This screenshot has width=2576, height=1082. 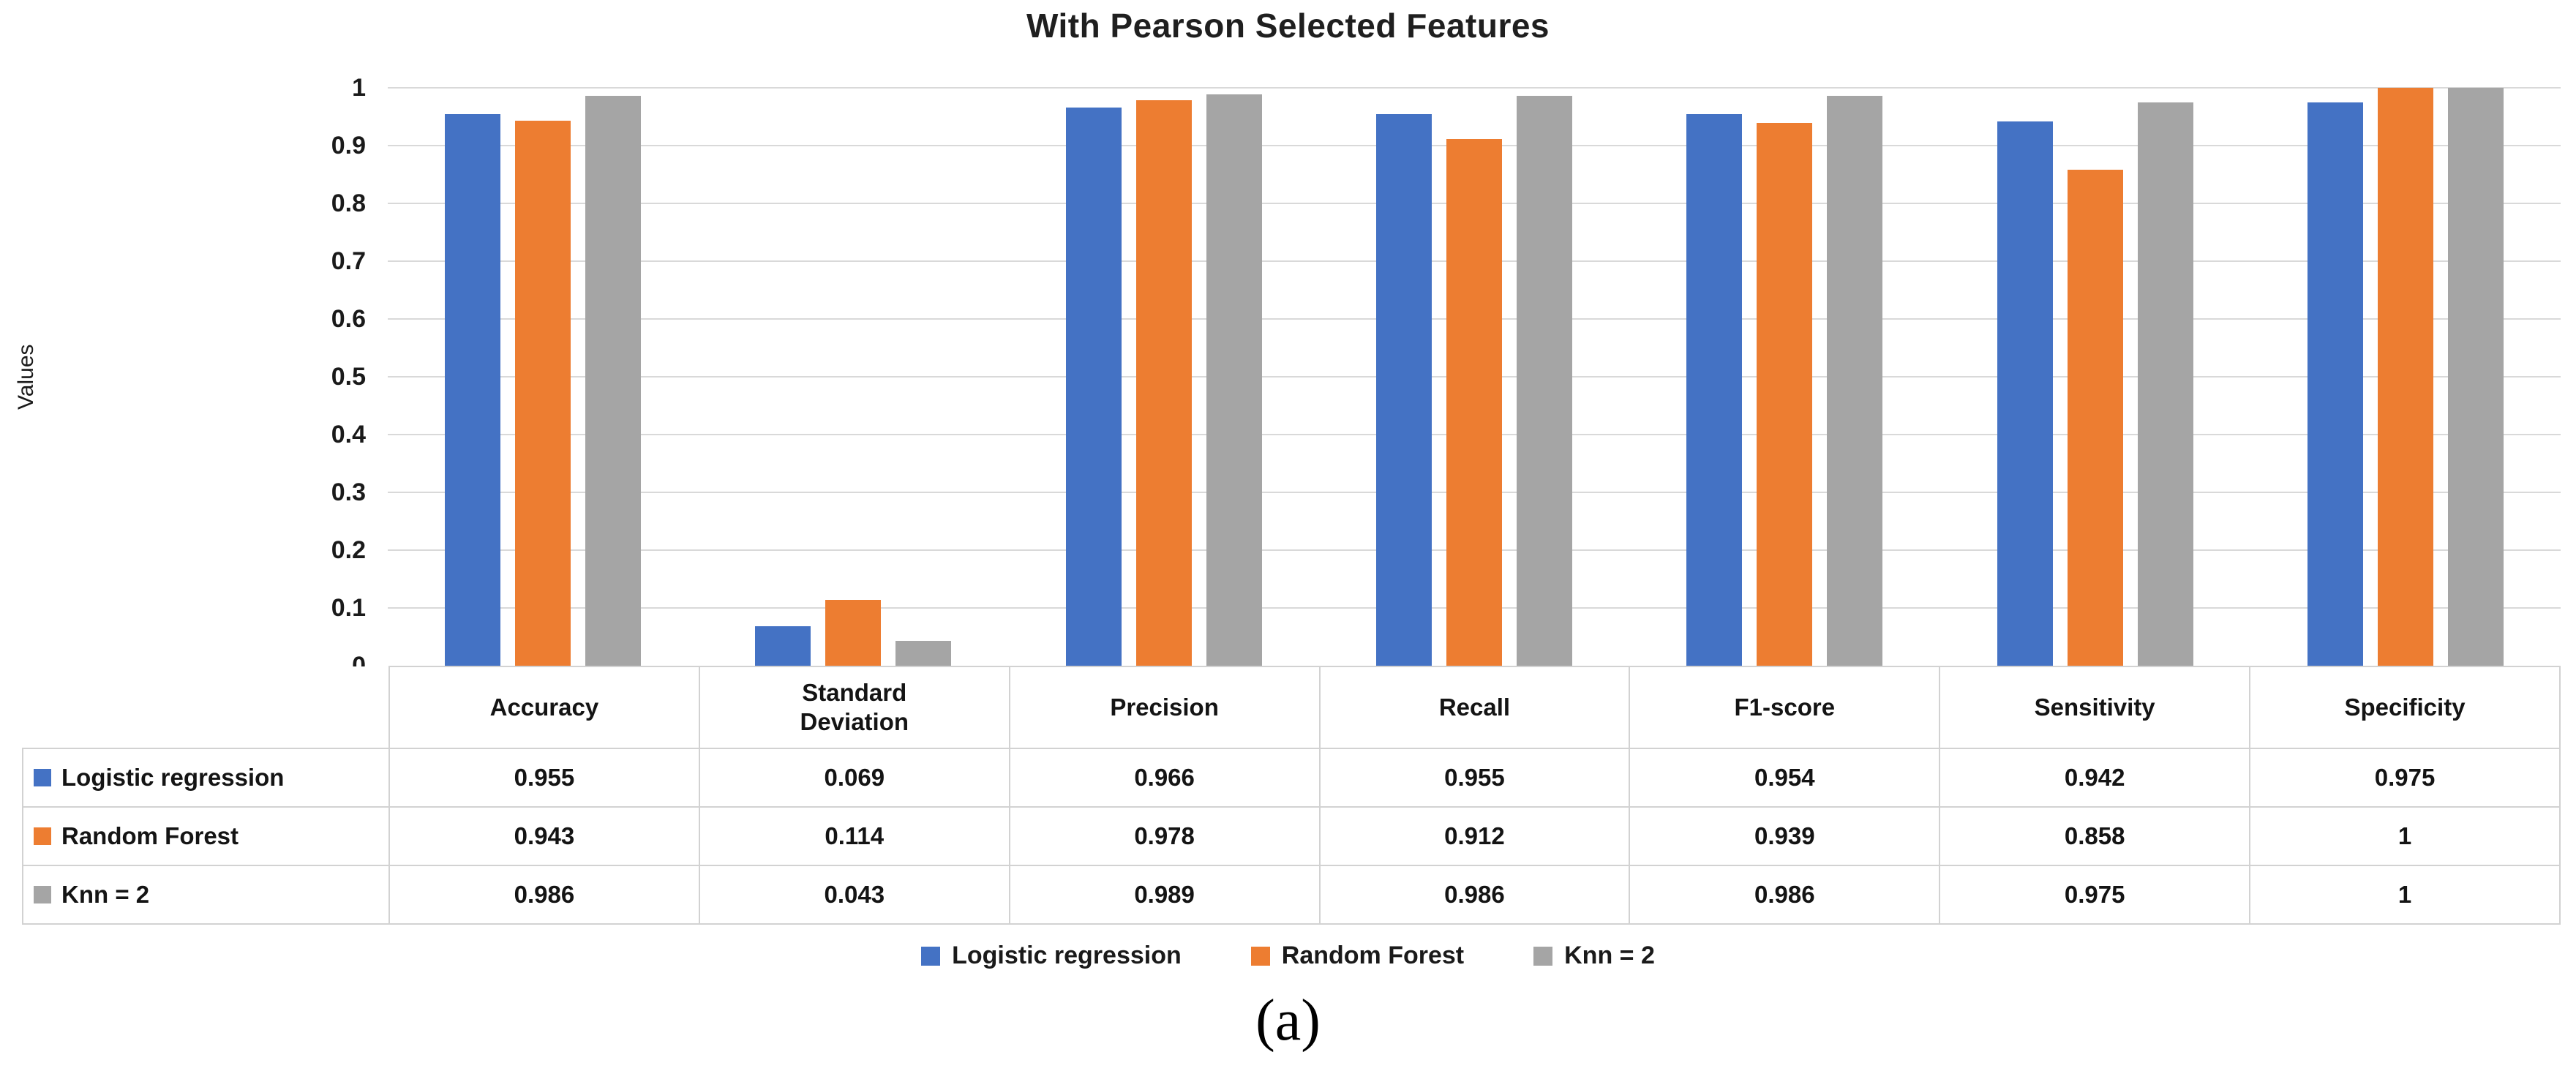 What do you see at coordinates (1164, 895) in the screenshot?
I see `value-cell: 0.989` at bounding box center [1164, 895].